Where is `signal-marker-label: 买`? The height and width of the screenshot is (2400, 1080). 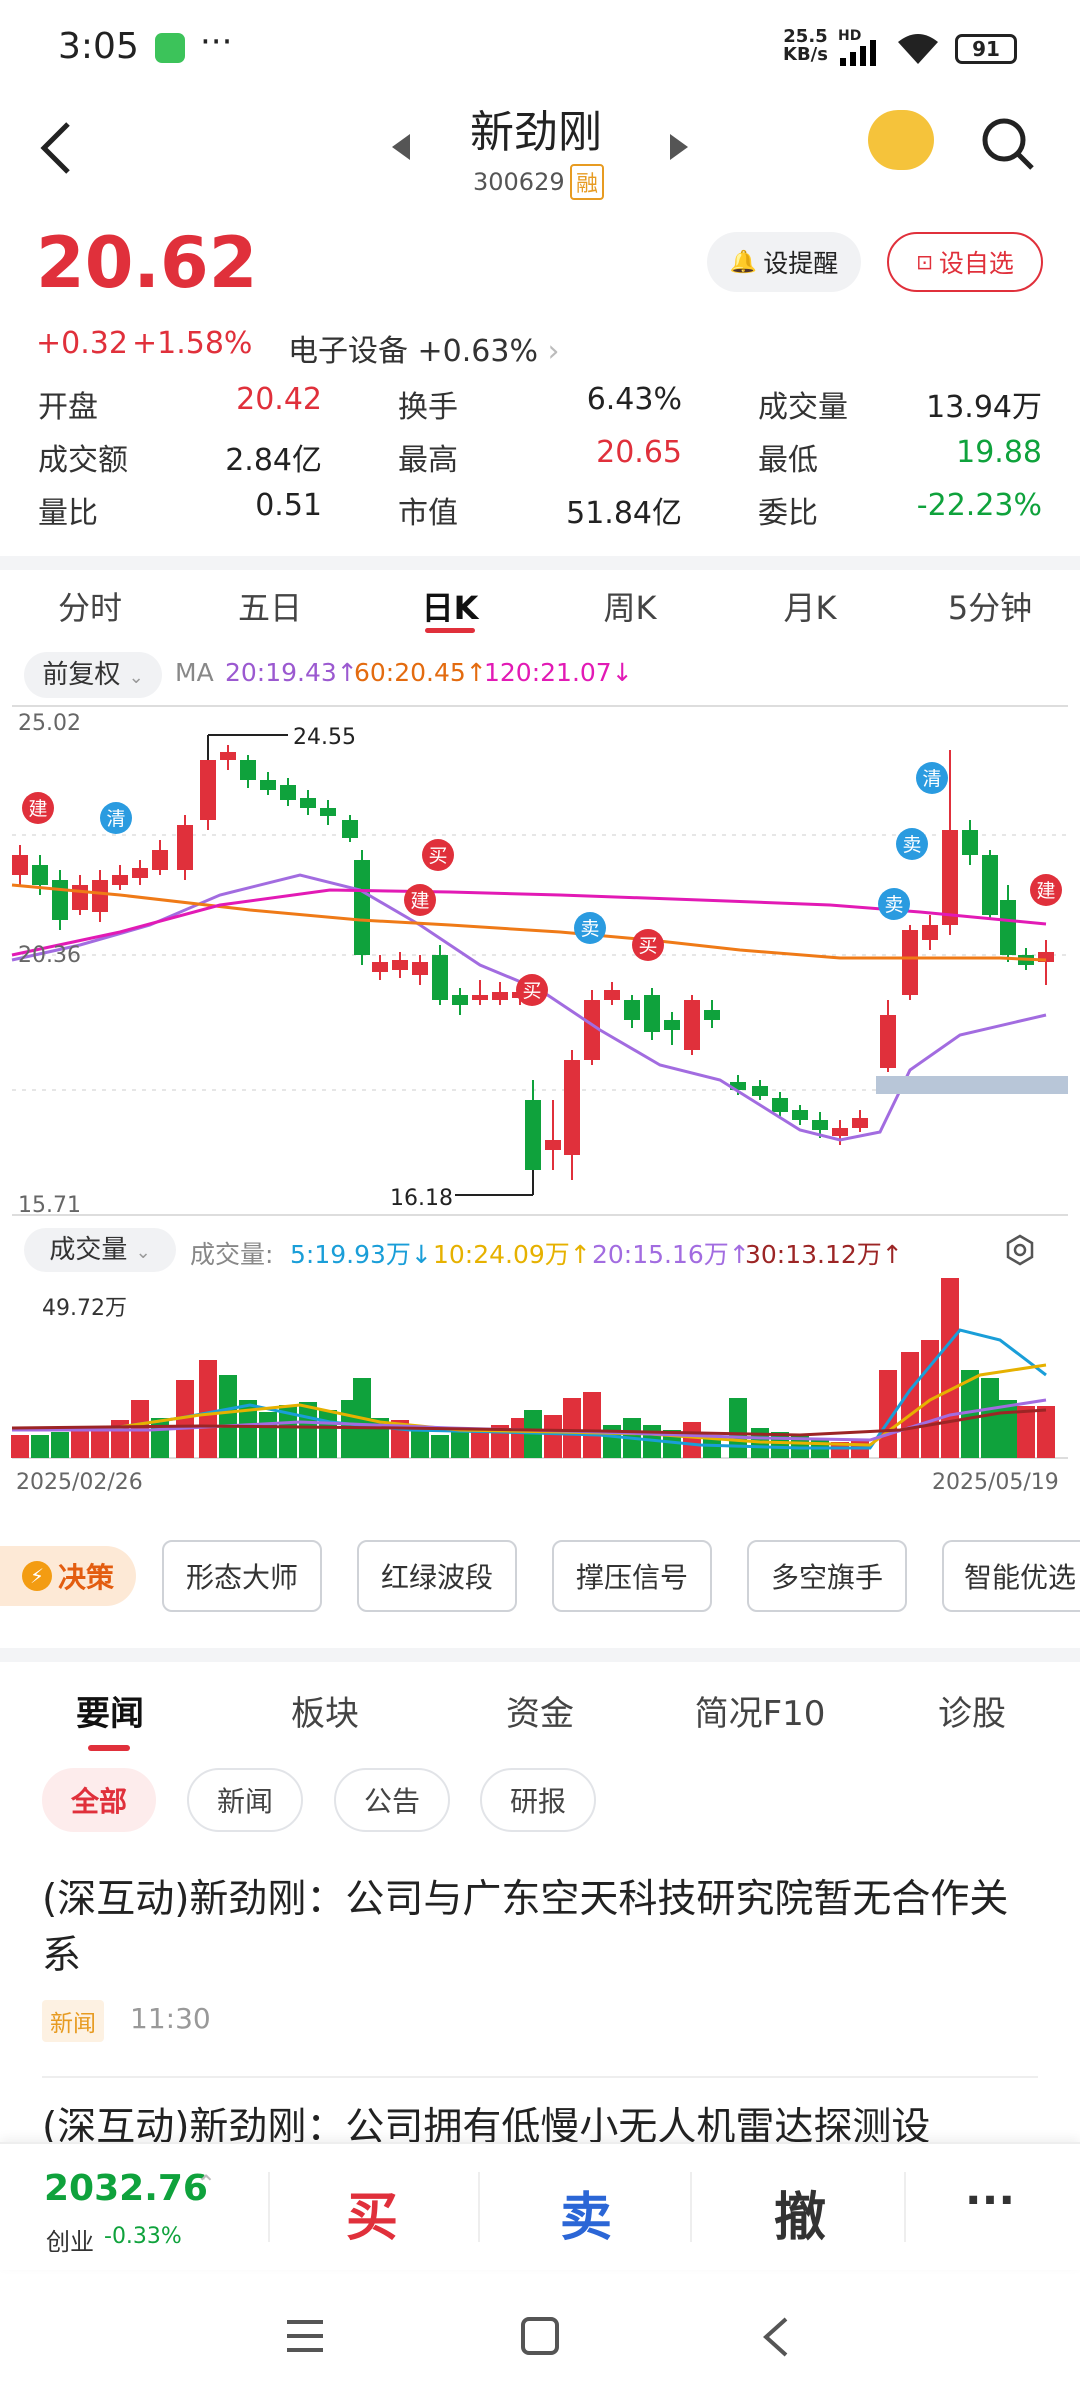 signal-marker-label: 买 is located at coordinates (531, 991).